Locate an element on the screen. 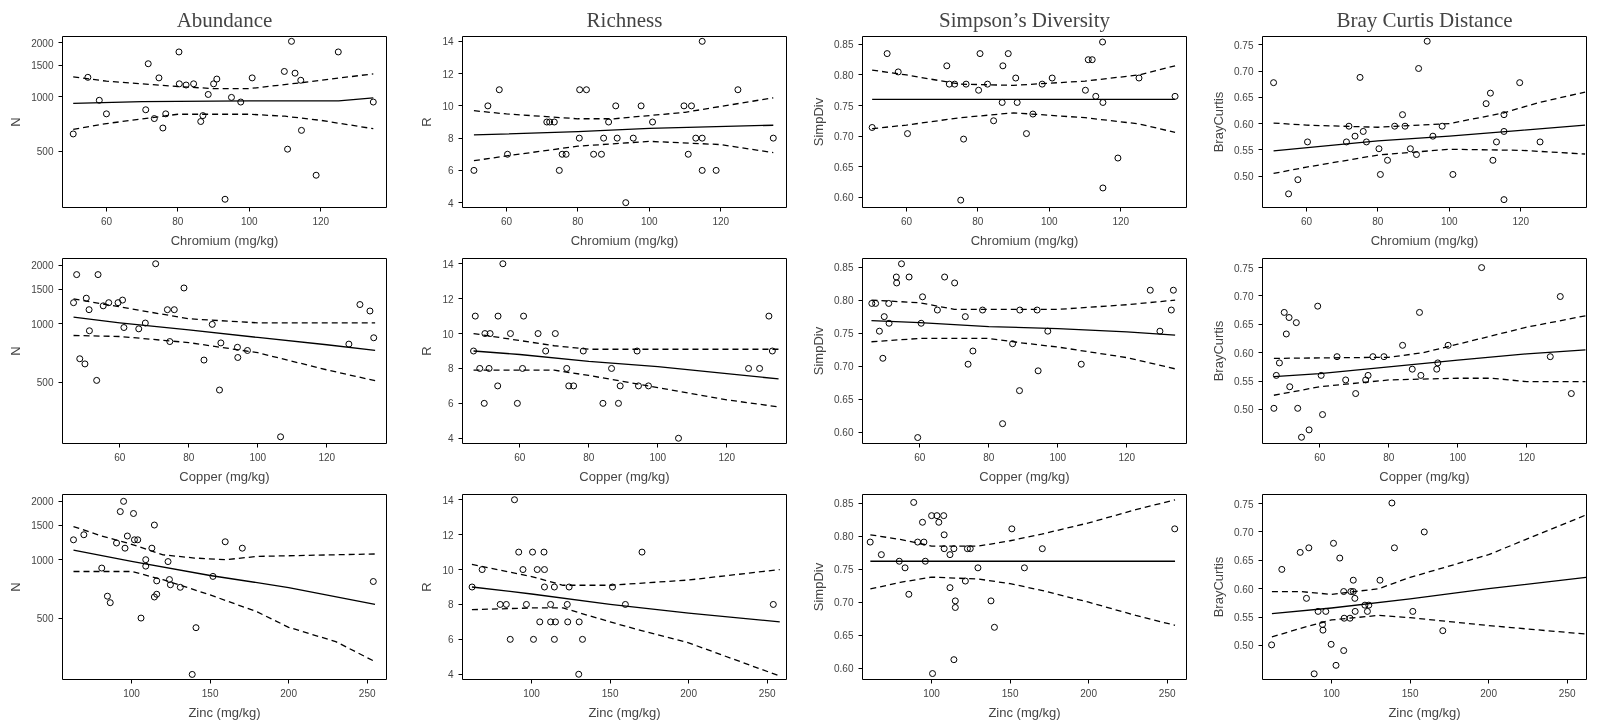  y-axis-title: N is located at coordinates (16, 351).